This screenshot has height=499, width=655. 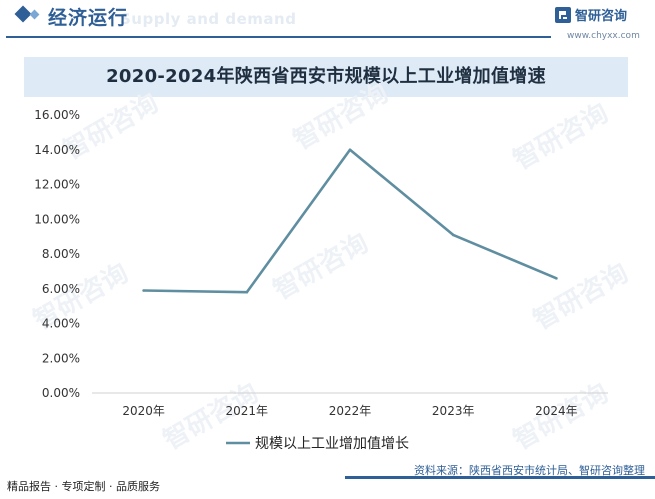 I want to click on brand-logo: 智研咨询 www.chyxx.com, so click(x=597, y=23).